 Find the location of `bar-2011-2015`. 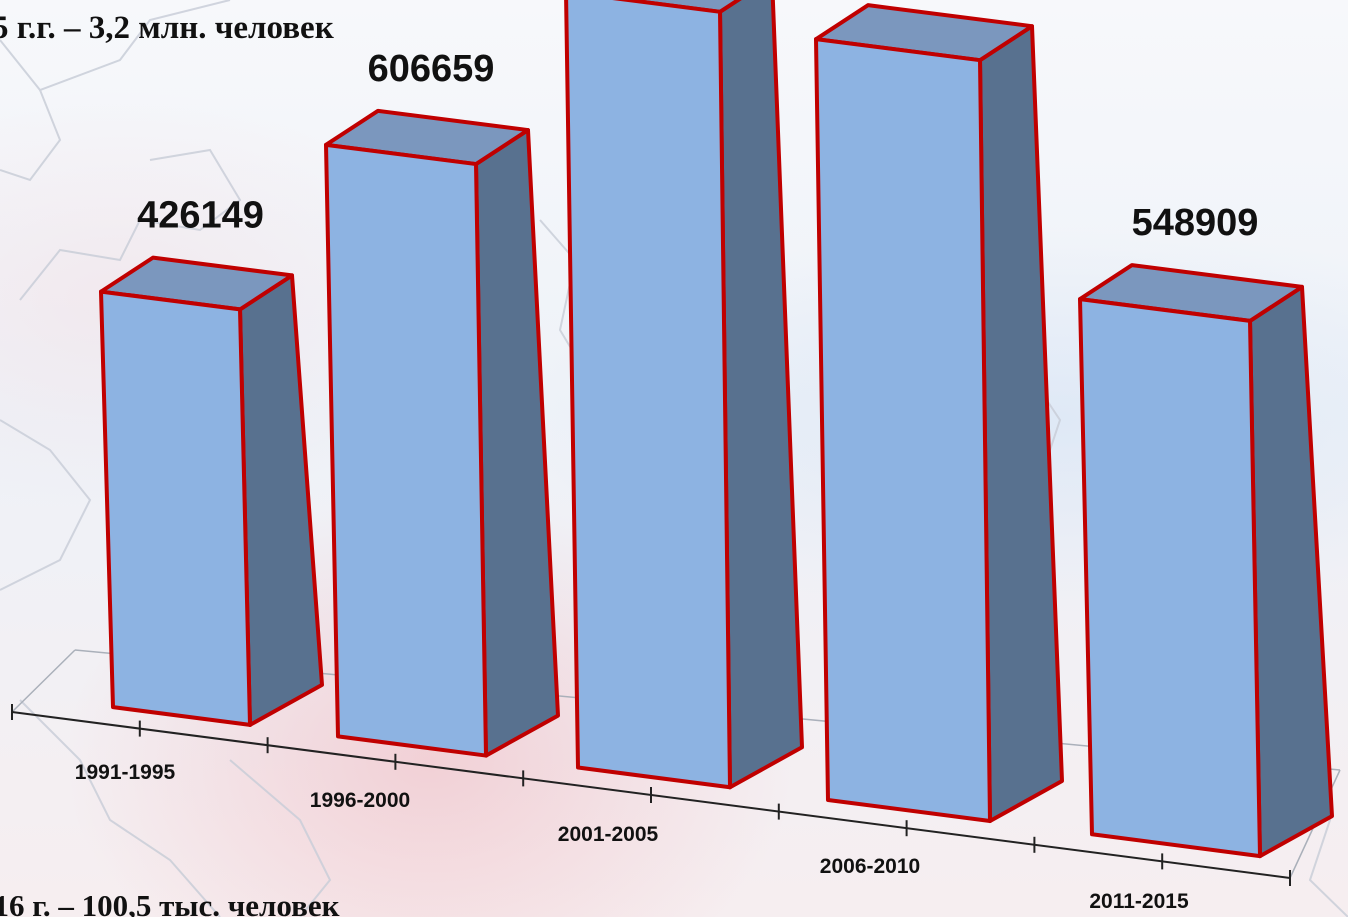

bar-2011-2015 is located at coordinates (1206, 561).